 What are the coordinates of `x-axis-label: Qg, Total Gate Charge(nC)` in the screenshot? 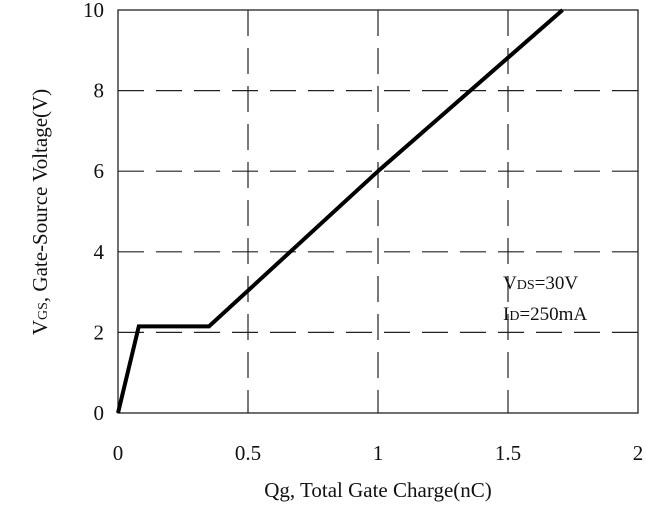 It's located at (378, 490).